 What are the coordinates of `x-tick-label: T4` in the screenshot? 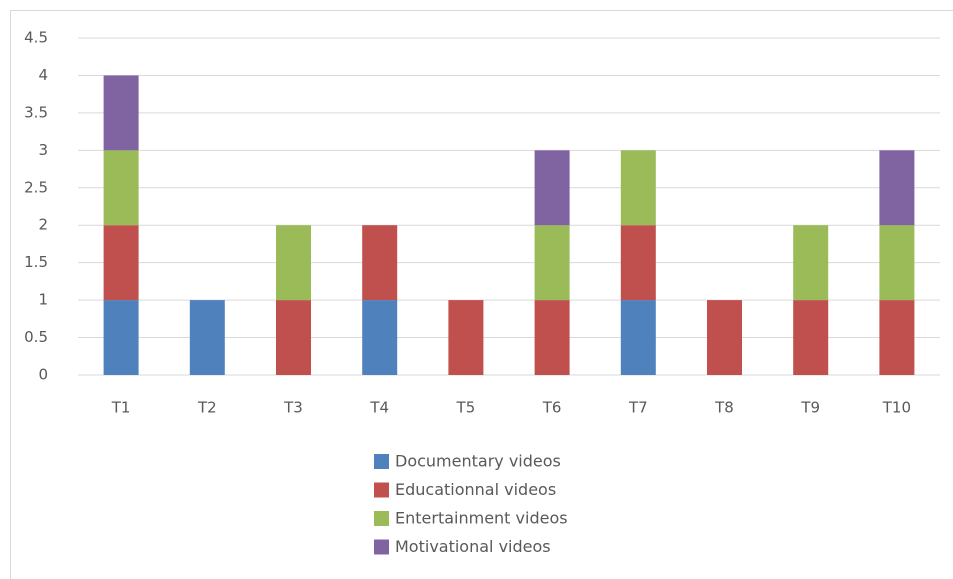 It's located at (379, 408).